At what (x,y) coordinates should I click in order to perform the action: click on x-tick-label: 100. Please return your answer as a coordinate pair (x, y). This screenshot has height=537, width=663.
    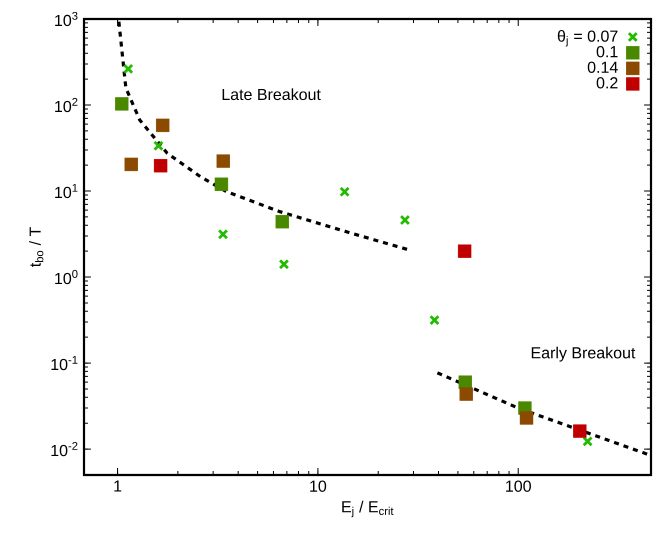
    Looking at the image, I should click on (518, 486).